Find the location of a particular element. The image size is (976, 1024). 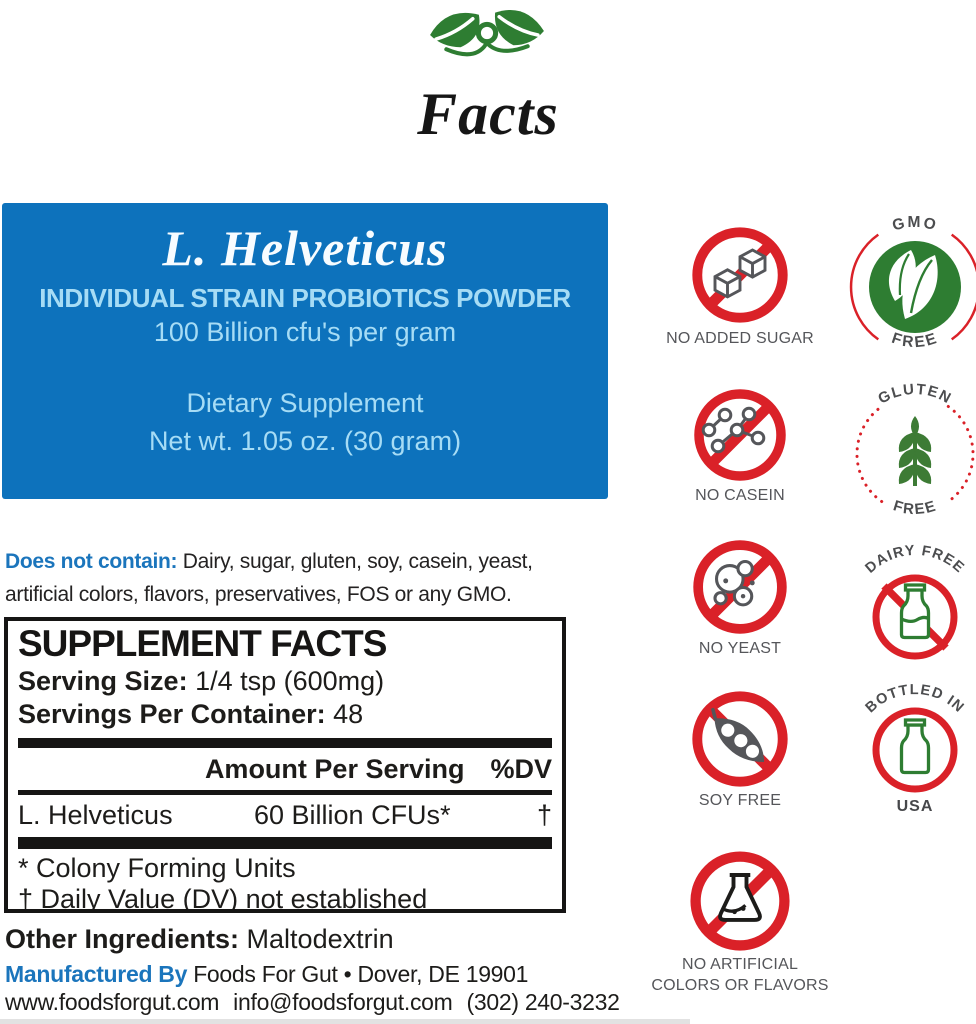

soy-free-icon is located at coordinates (740, 739).